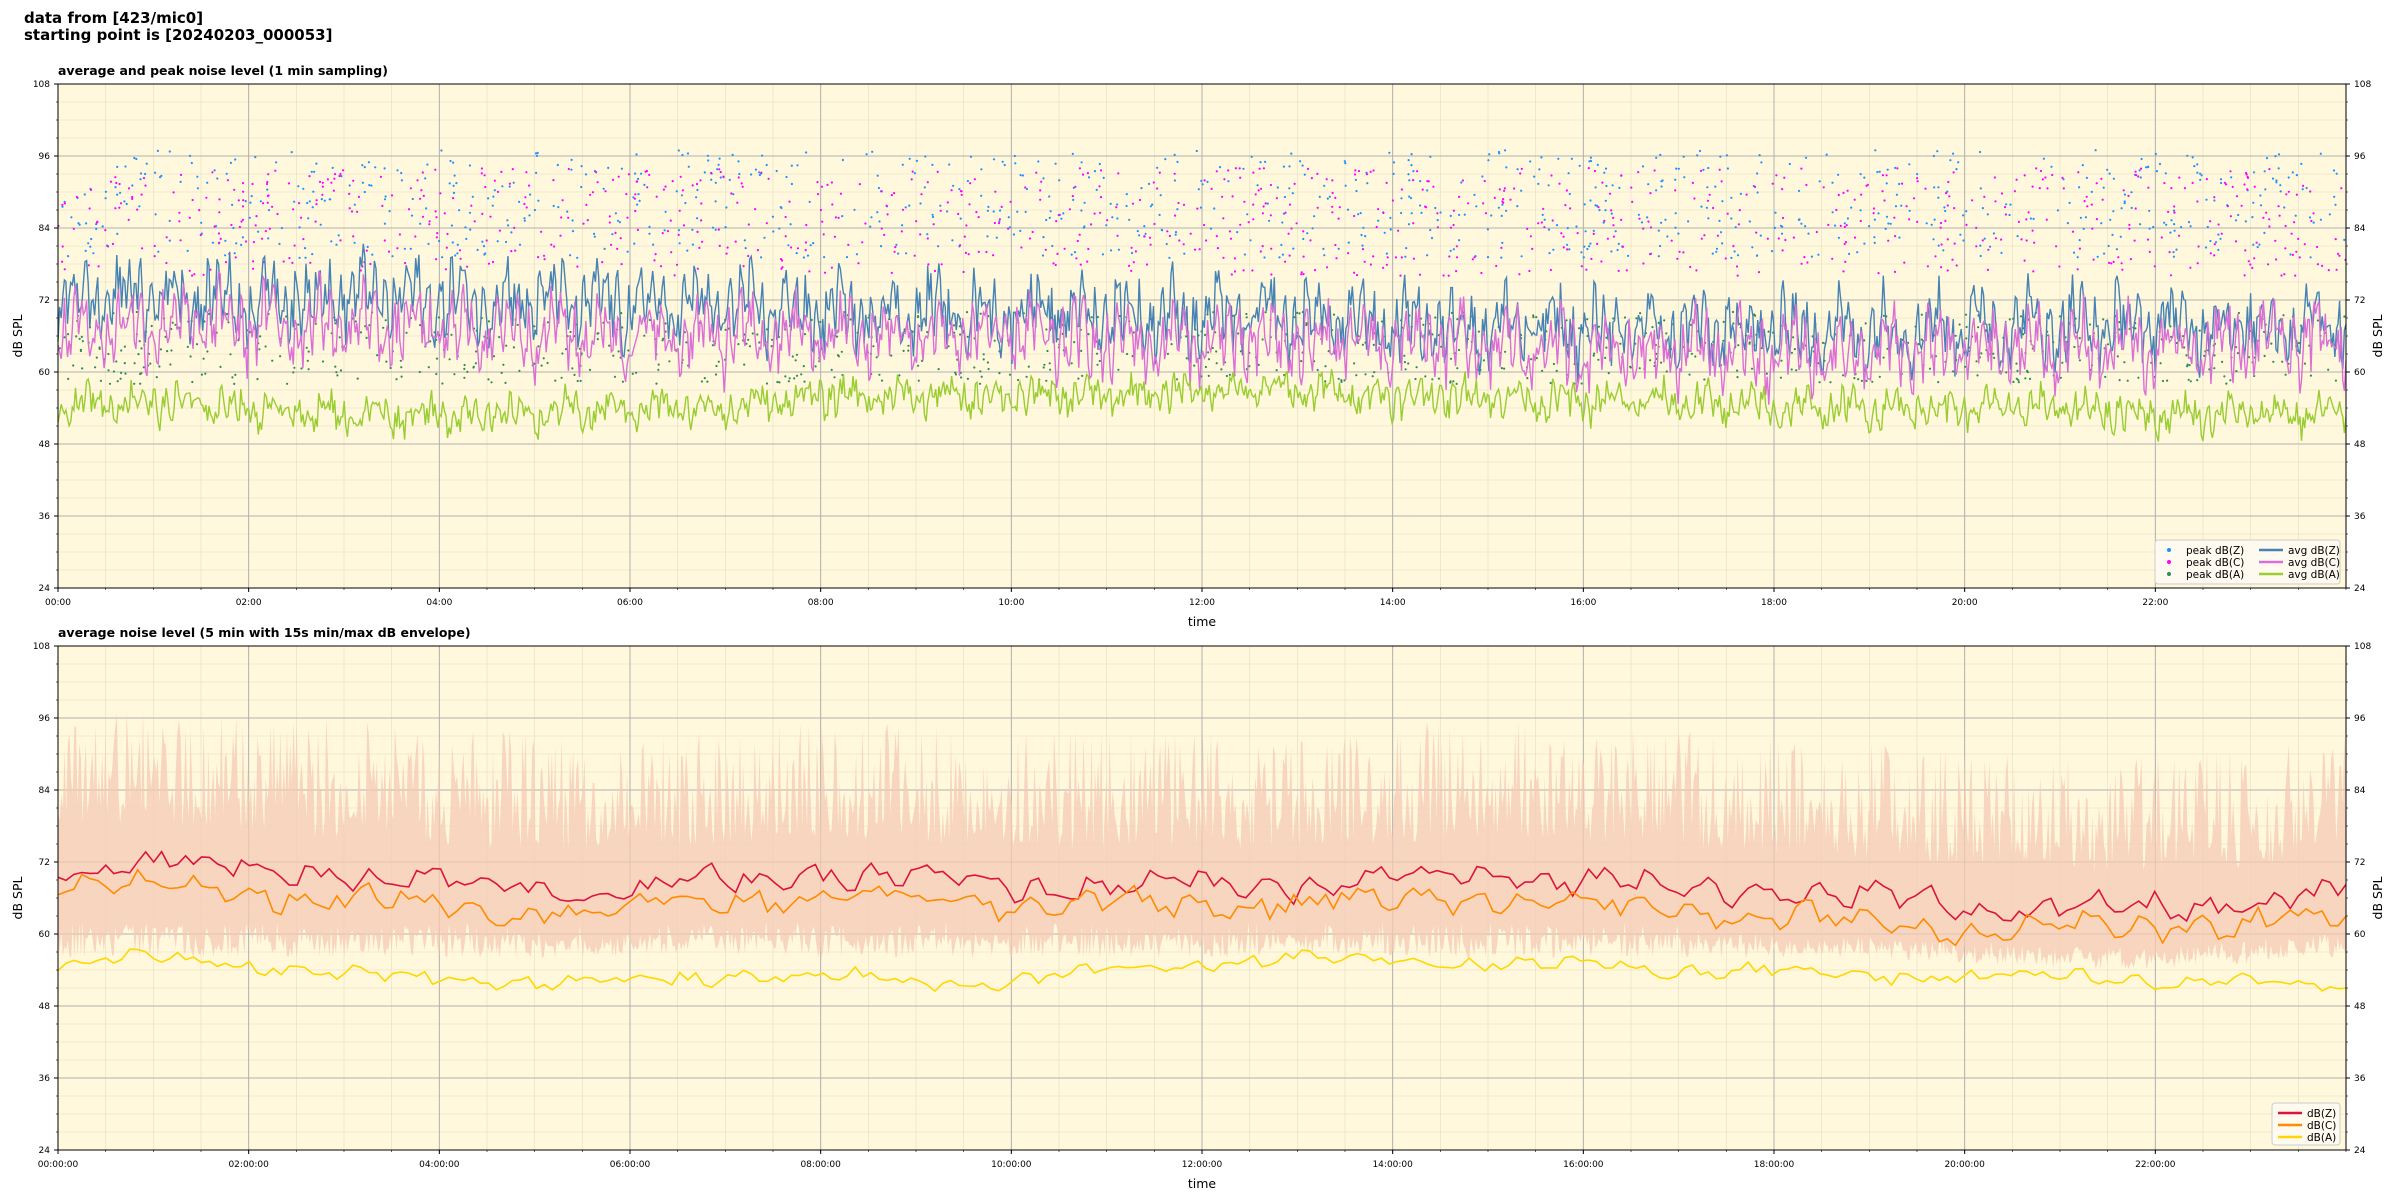  Describe the element at coordinates (2360, 791) in the screenshot. I see `y-tick-label-right: 84` at that location.